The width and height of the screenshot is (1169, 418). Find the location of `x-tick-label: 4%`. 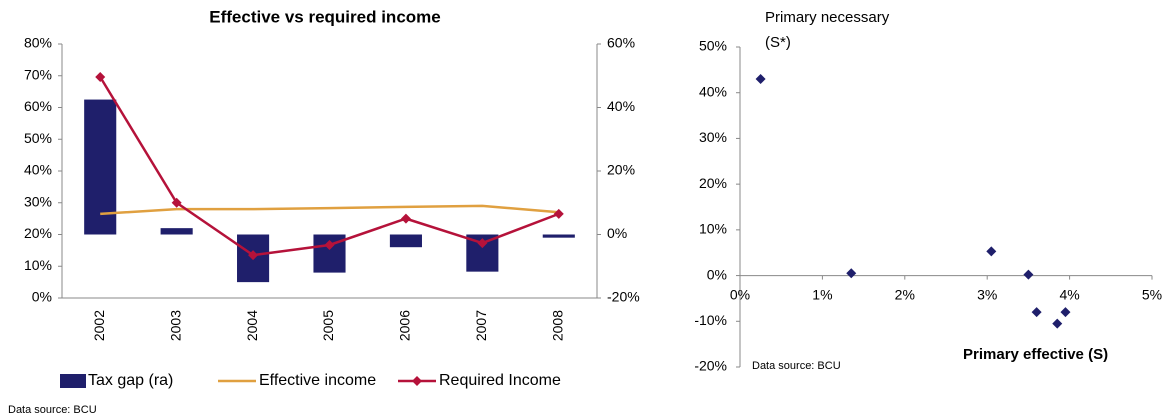

x-tick-label: 4% is located at coordinates (1069, 294).